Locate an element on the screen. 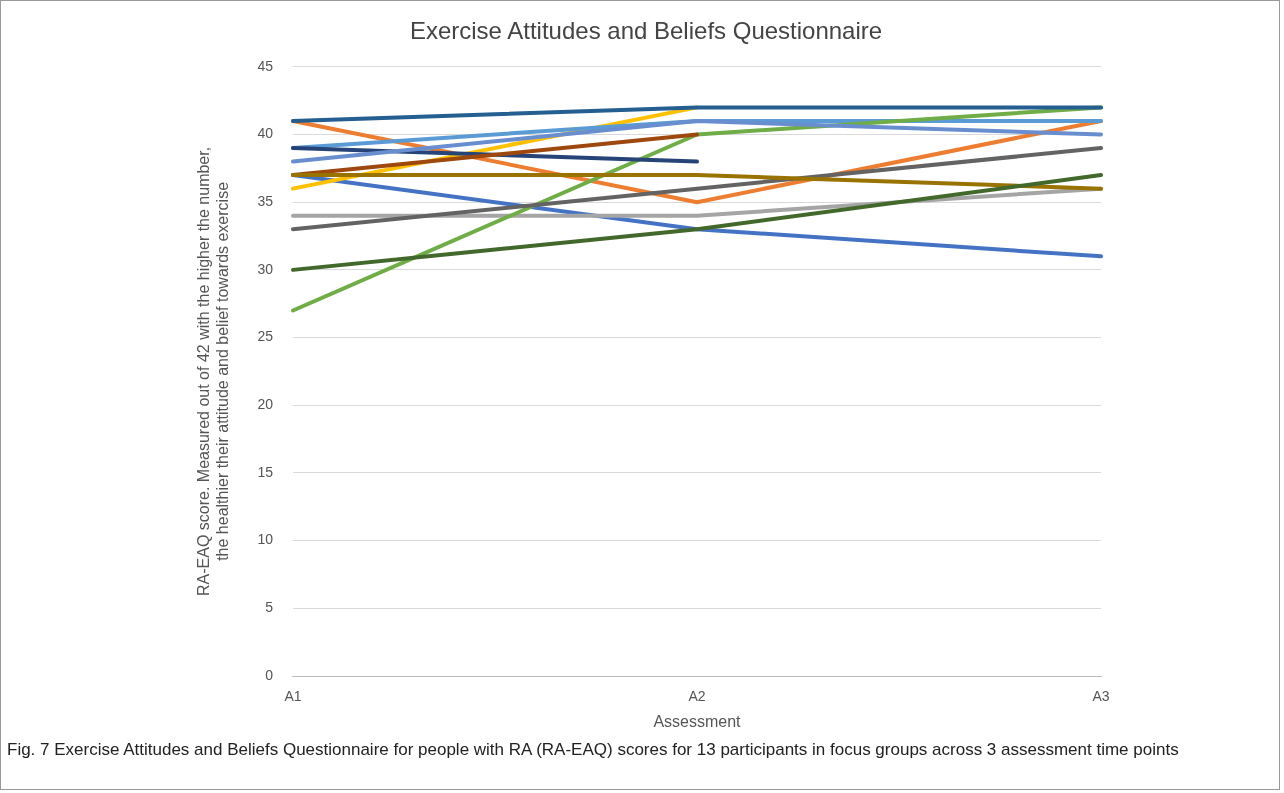 This screenshot has width=1284, height=793. x-tick-label: A2 is located at coordinates (697, 696).